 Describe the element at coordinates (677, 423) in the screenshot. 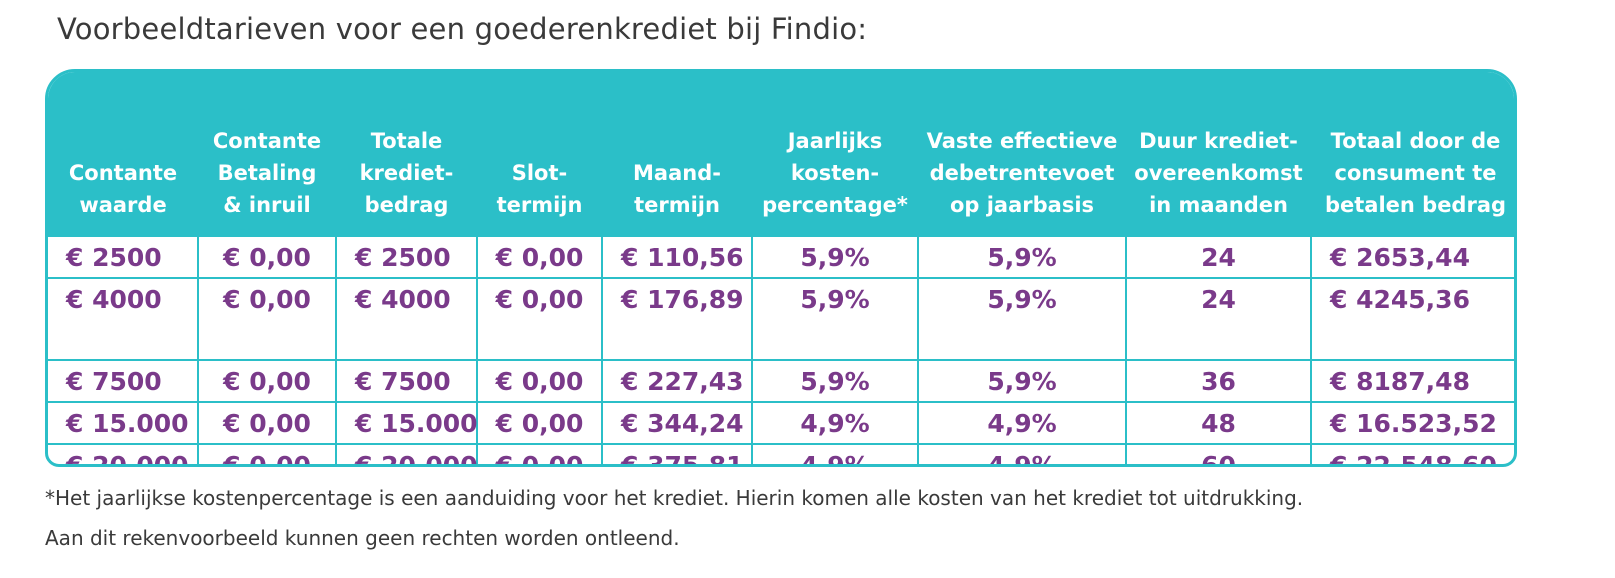

I see `table-cell: € 344,24` at that location.